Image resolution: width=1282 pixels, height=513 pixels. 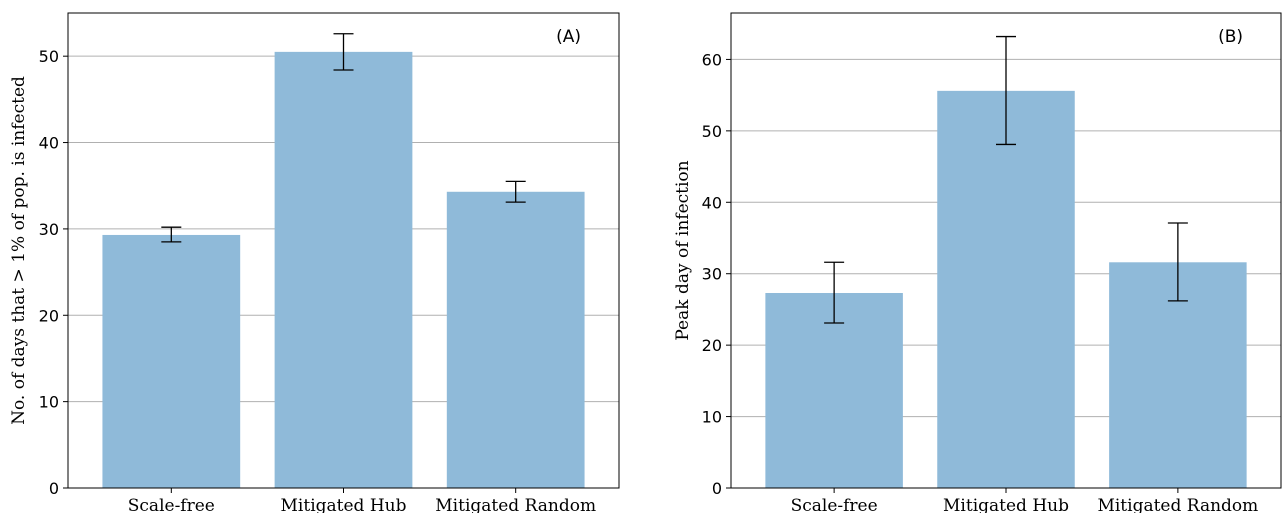 I want to click on y-axis-title: Peak day of infection, so click(x=683, y=250).